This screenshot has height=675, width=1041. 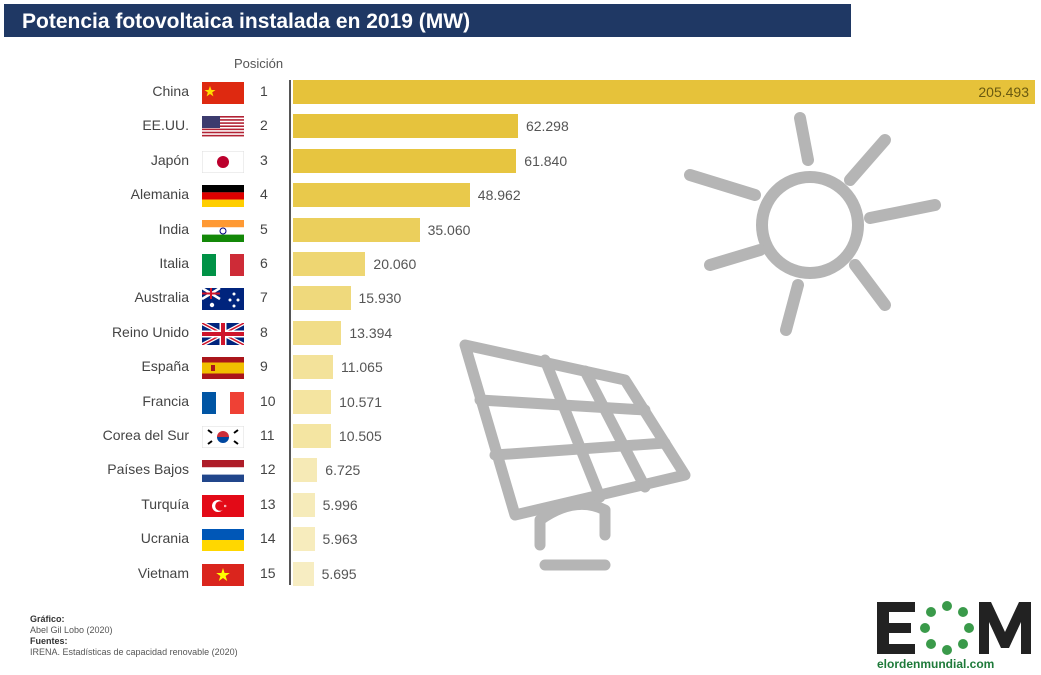 What do you see at coordinates (223, 196) in the screenshot?
I see `germany-flag-icon` at bounding box center [223, 196].